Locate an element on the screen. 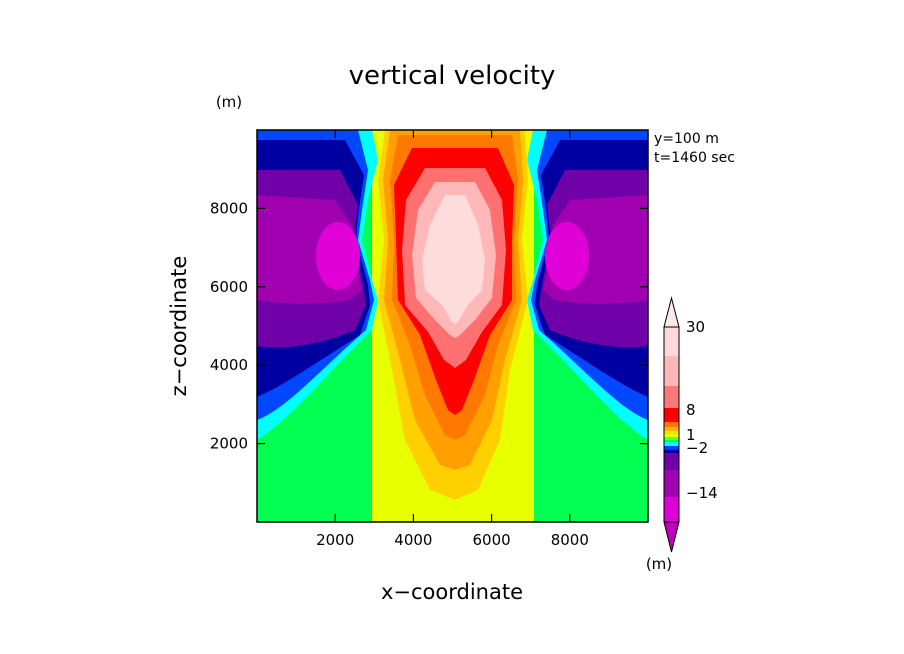 The image size is (904, 654). x-tick-label: 6000 is located at coordinates (492, 540).